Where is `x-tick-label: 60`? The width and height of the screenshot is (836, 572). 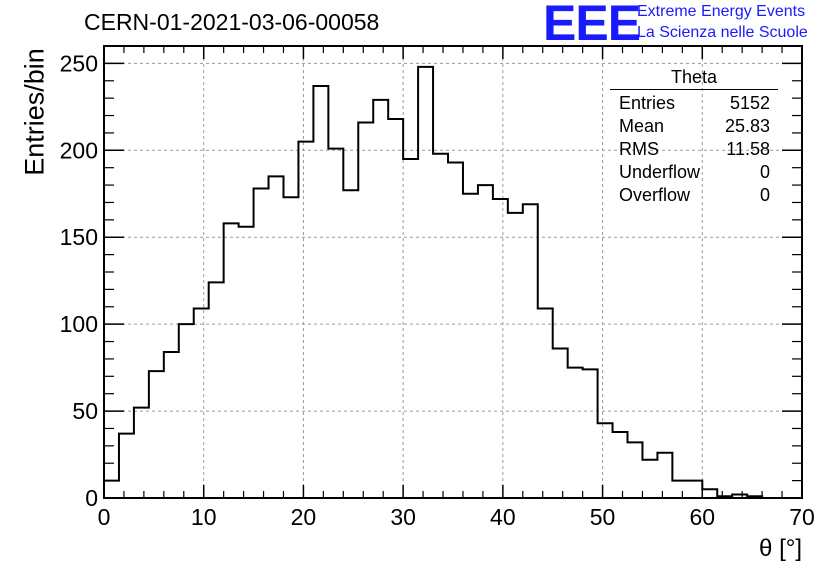 x-tick-label: 60 is located at coordinates (702, 517).